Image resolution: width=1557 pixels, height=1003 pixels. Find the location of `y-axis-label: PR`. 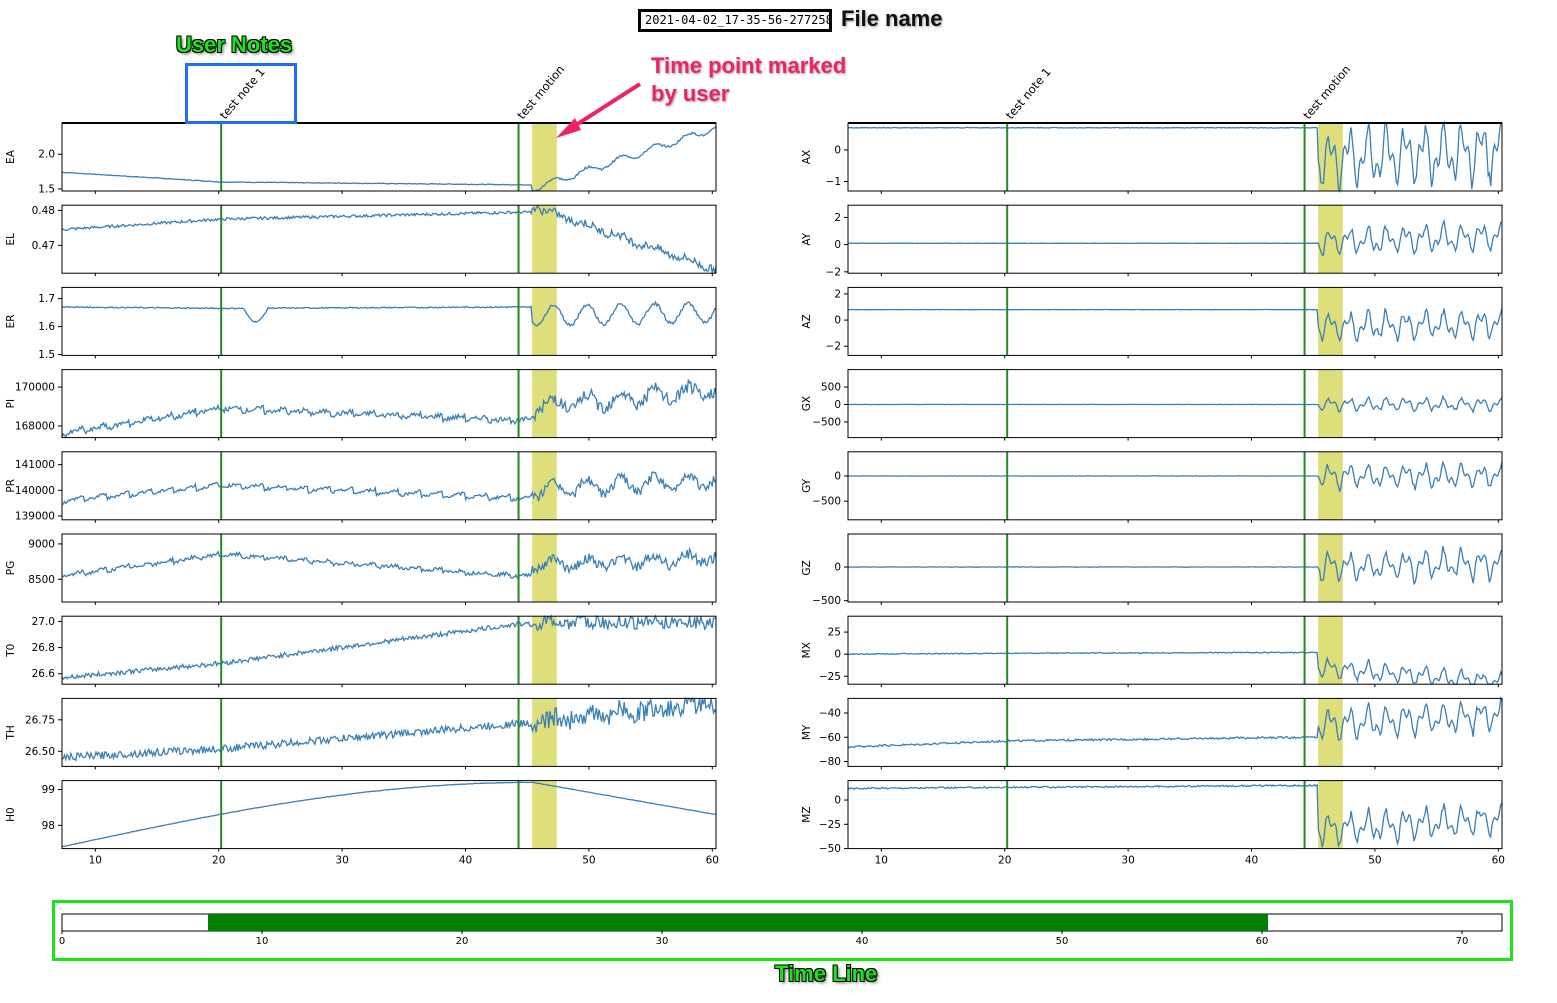

y-axis-label: PR is located at coordinates (11, 486).